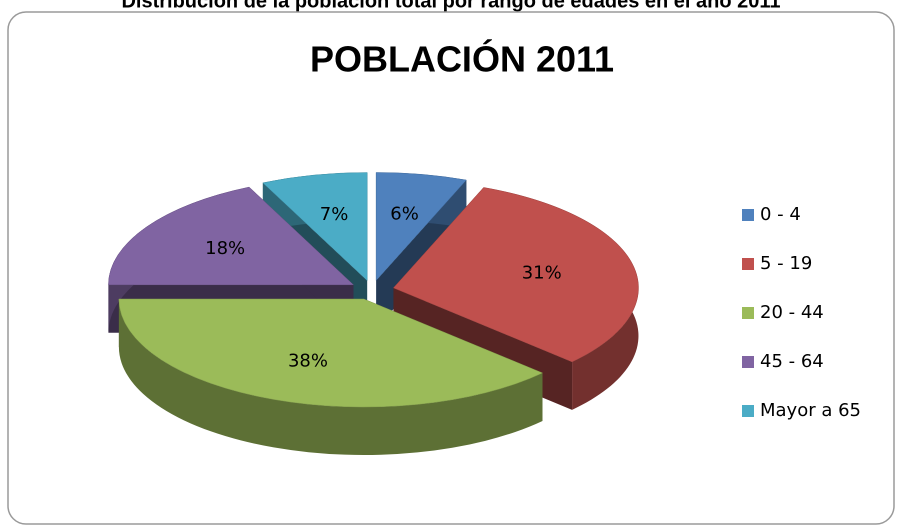 The height and width of the screenshot is (529, 902). What do you see at coordinates (308, 360) in the screenshot?
I see `data-label: 38%` at bounding box center [308, 360].